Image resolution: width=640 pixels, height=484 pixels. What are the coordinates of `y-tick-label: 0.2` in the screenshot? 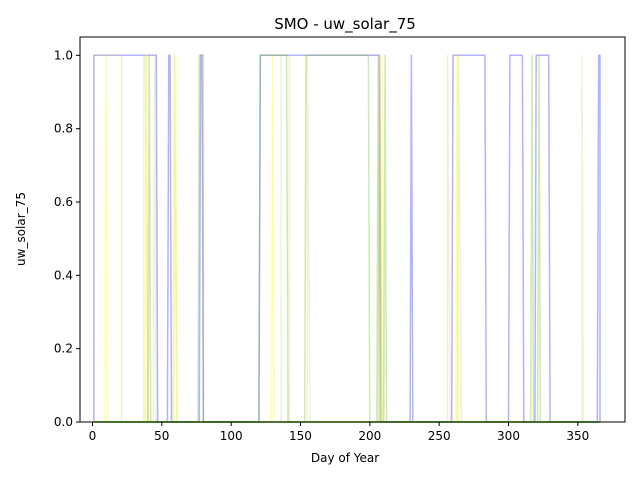 It's located at (63, 349).